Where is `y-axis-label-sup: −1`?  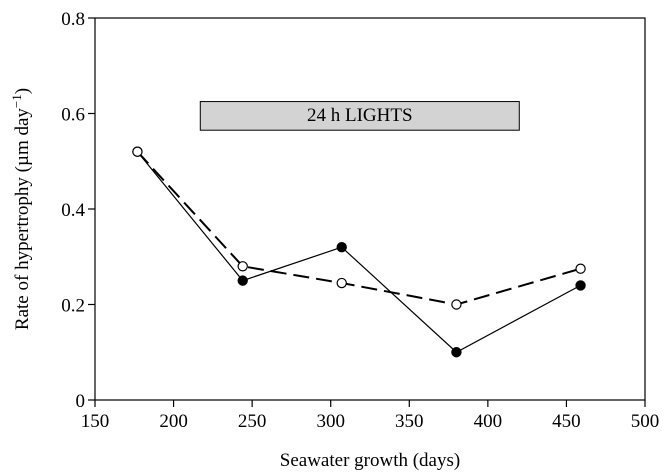
y-axis-label-sup: −1 is located at coordinates (16, 101).